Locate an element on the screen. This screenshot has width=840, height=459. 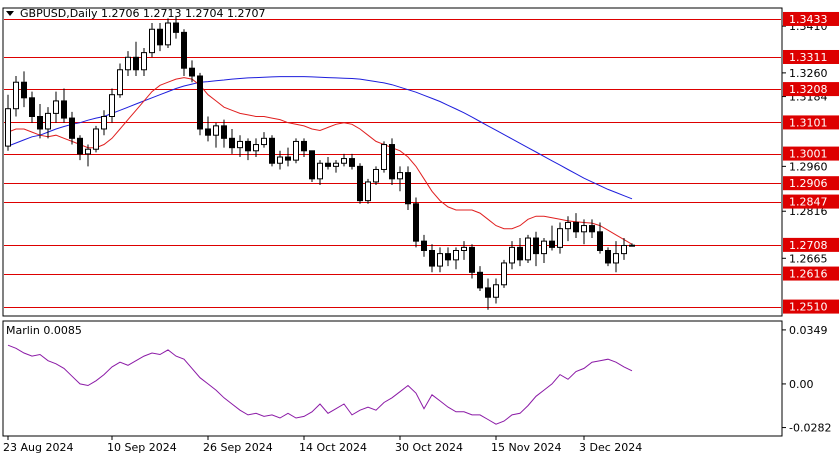
price-tick-label: 1.2960 is located at coordinates (808, 166).